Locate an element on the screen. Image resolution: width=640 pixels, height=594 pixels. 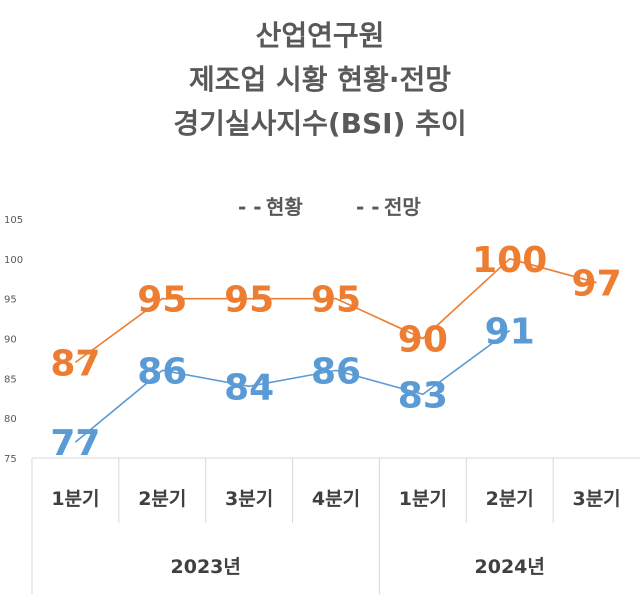
y-tick-label: 95 is located at coordinates (10, 300).